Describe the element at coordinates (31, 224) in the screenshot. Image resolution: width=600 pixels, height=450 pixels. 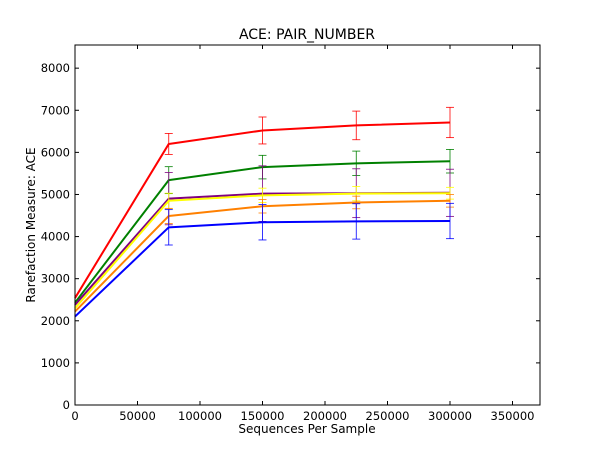
I see `y-axis-label: Rarefaction Measure: ACE` at that location.